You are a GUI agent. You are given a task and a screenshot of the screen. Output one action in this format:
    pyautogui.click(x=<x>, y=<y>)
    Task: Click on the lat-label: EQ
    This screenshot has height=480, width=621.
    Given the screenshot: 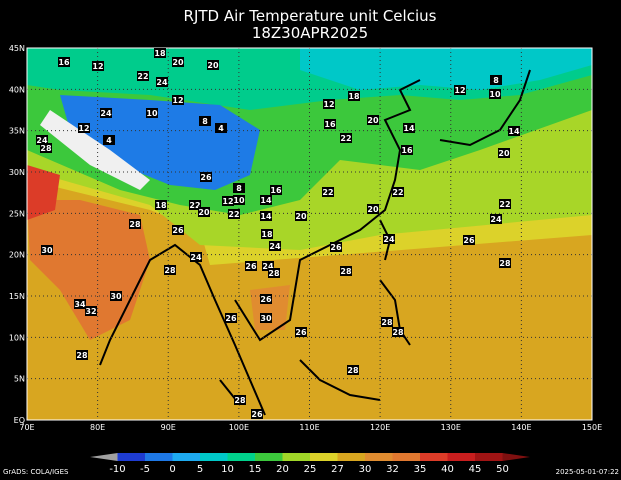 What is the action you would take?
    pyautogui.click(x=19, y=420)
    